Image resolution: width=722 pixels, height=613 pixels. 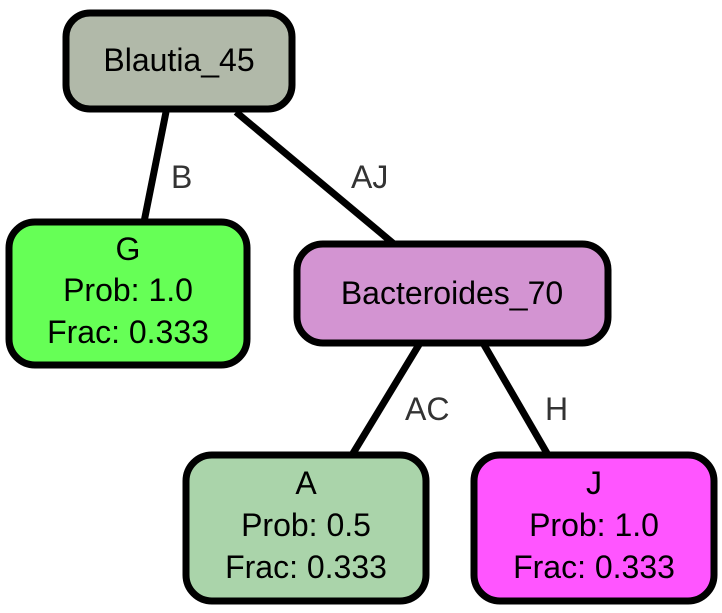 I want to click on tree-node-g: G Prob: 1.0 Frac: 0.333, so click(x=128, y=293).